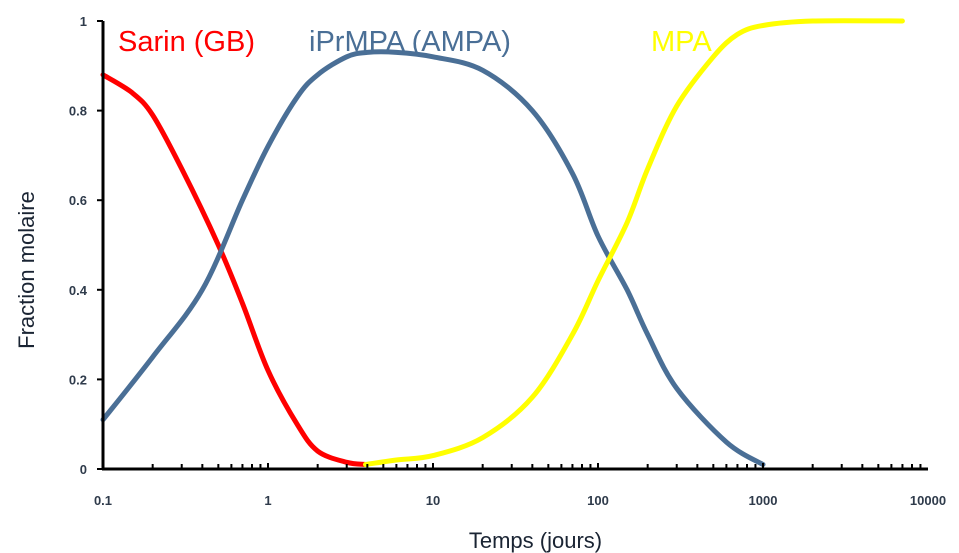 This screenshot has height=553, width=959. I want to click on y-axis-ticks: 0 0.2 0.4 0.6 0.8 1, so click(86, 245).